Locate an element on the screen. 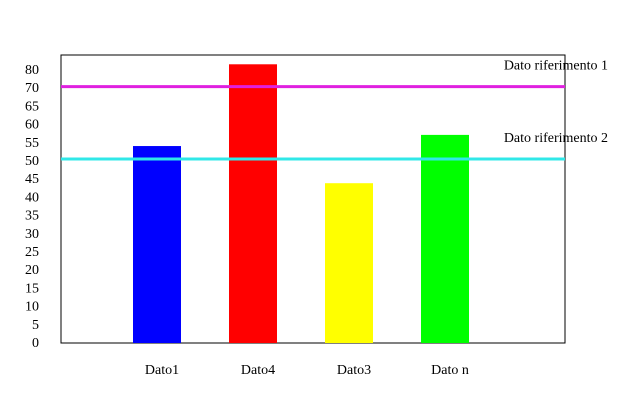 The image size is (625, 419). bar-dato1 is located at coordinates (157, 244).